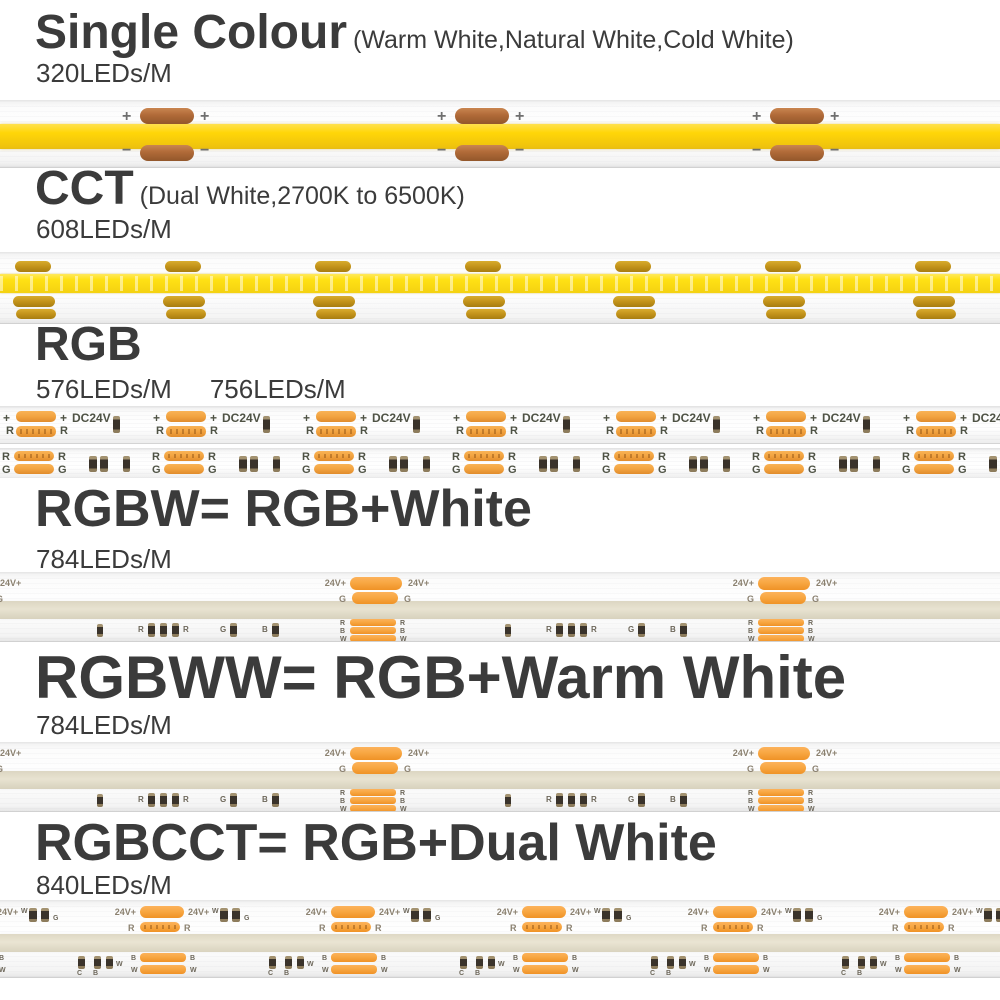 This screenshot has height=1000, width=1000. What do you see at coordinates (104, 725) in the screenshot?
I see `led-density-row: 784LEDs/M` at bounding box center [104, 725].